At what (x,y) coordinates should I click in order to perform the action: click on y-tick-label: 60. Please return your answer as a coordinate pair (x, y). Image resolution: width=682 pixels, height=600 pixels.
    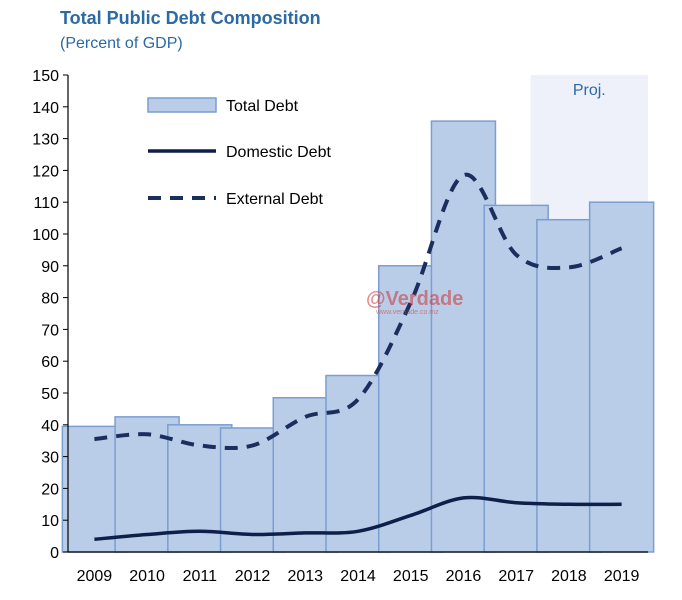
    Looking at the image, I should click on (50, 362).